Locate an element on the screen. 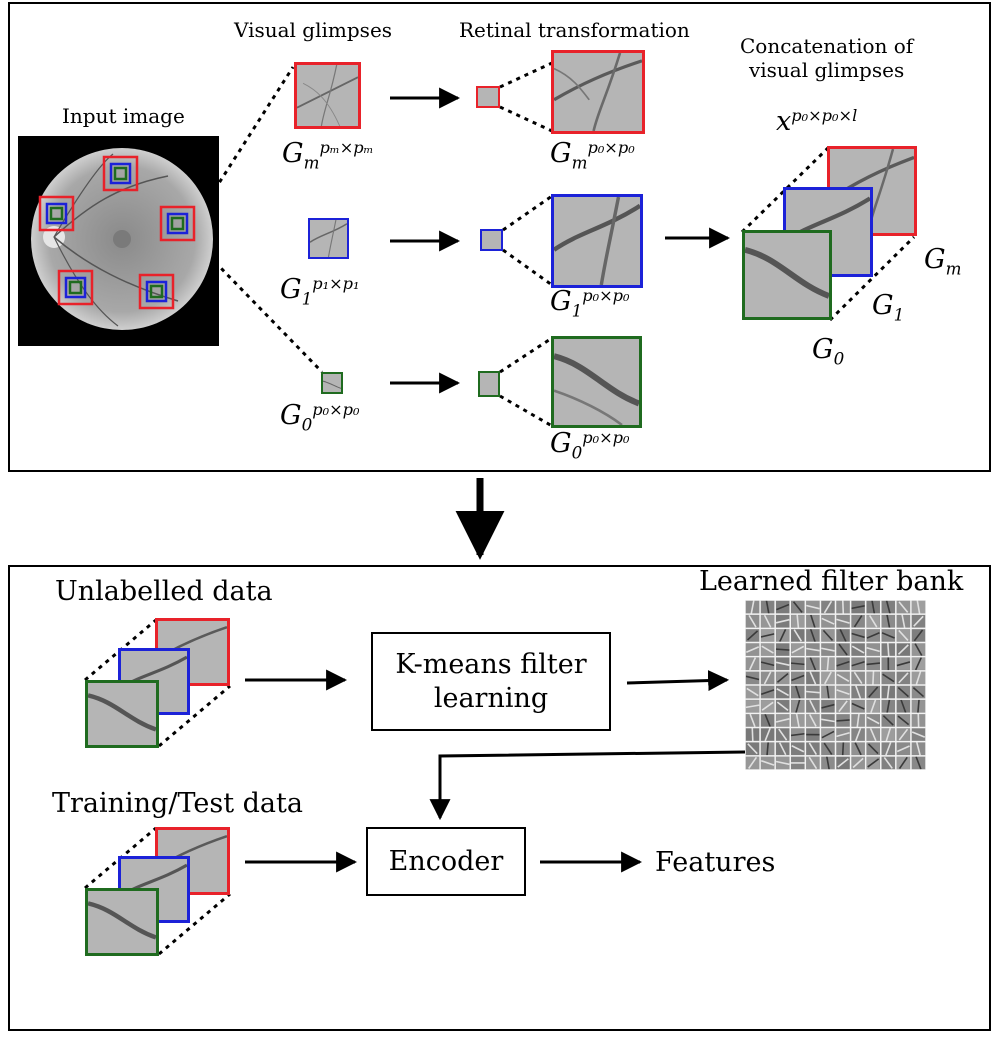 This screenshot has height=1038, width=1000. unlabelled-data-label: Unlabelled data is located at coordinates (164, 591).